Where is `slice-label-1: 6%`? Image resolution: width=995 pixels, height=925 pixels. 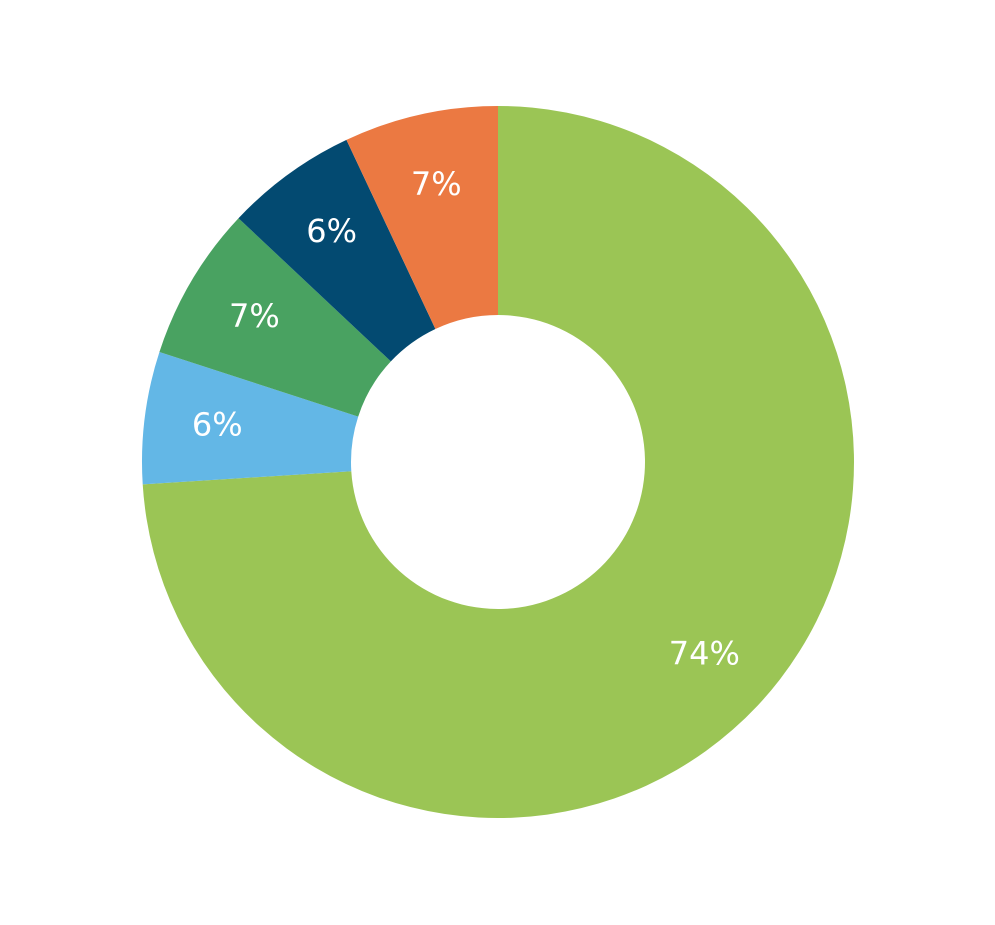
slice-label-1: 6% is located at coordinates (217, 425).